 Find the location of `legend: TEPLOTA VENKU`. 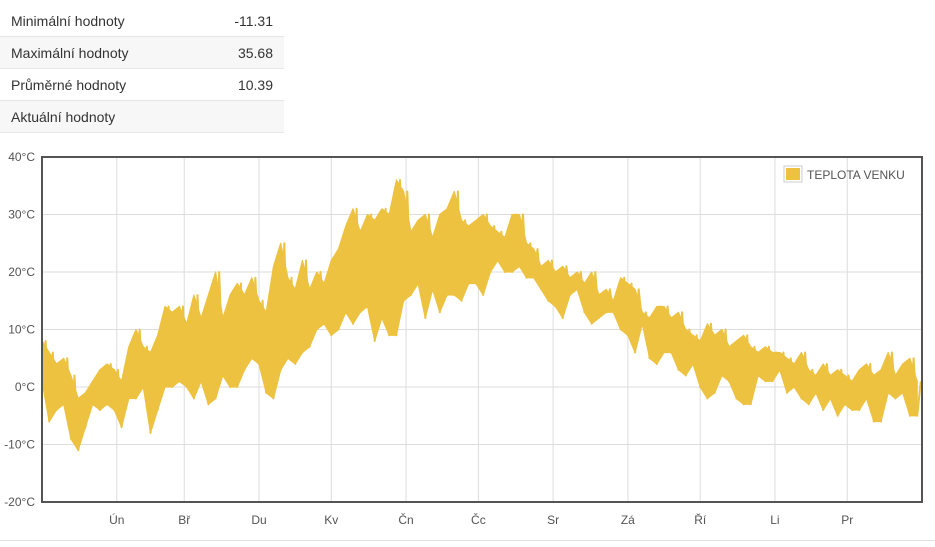

legend: TEPLOTA VENKU is located at coordinates (844, 174).